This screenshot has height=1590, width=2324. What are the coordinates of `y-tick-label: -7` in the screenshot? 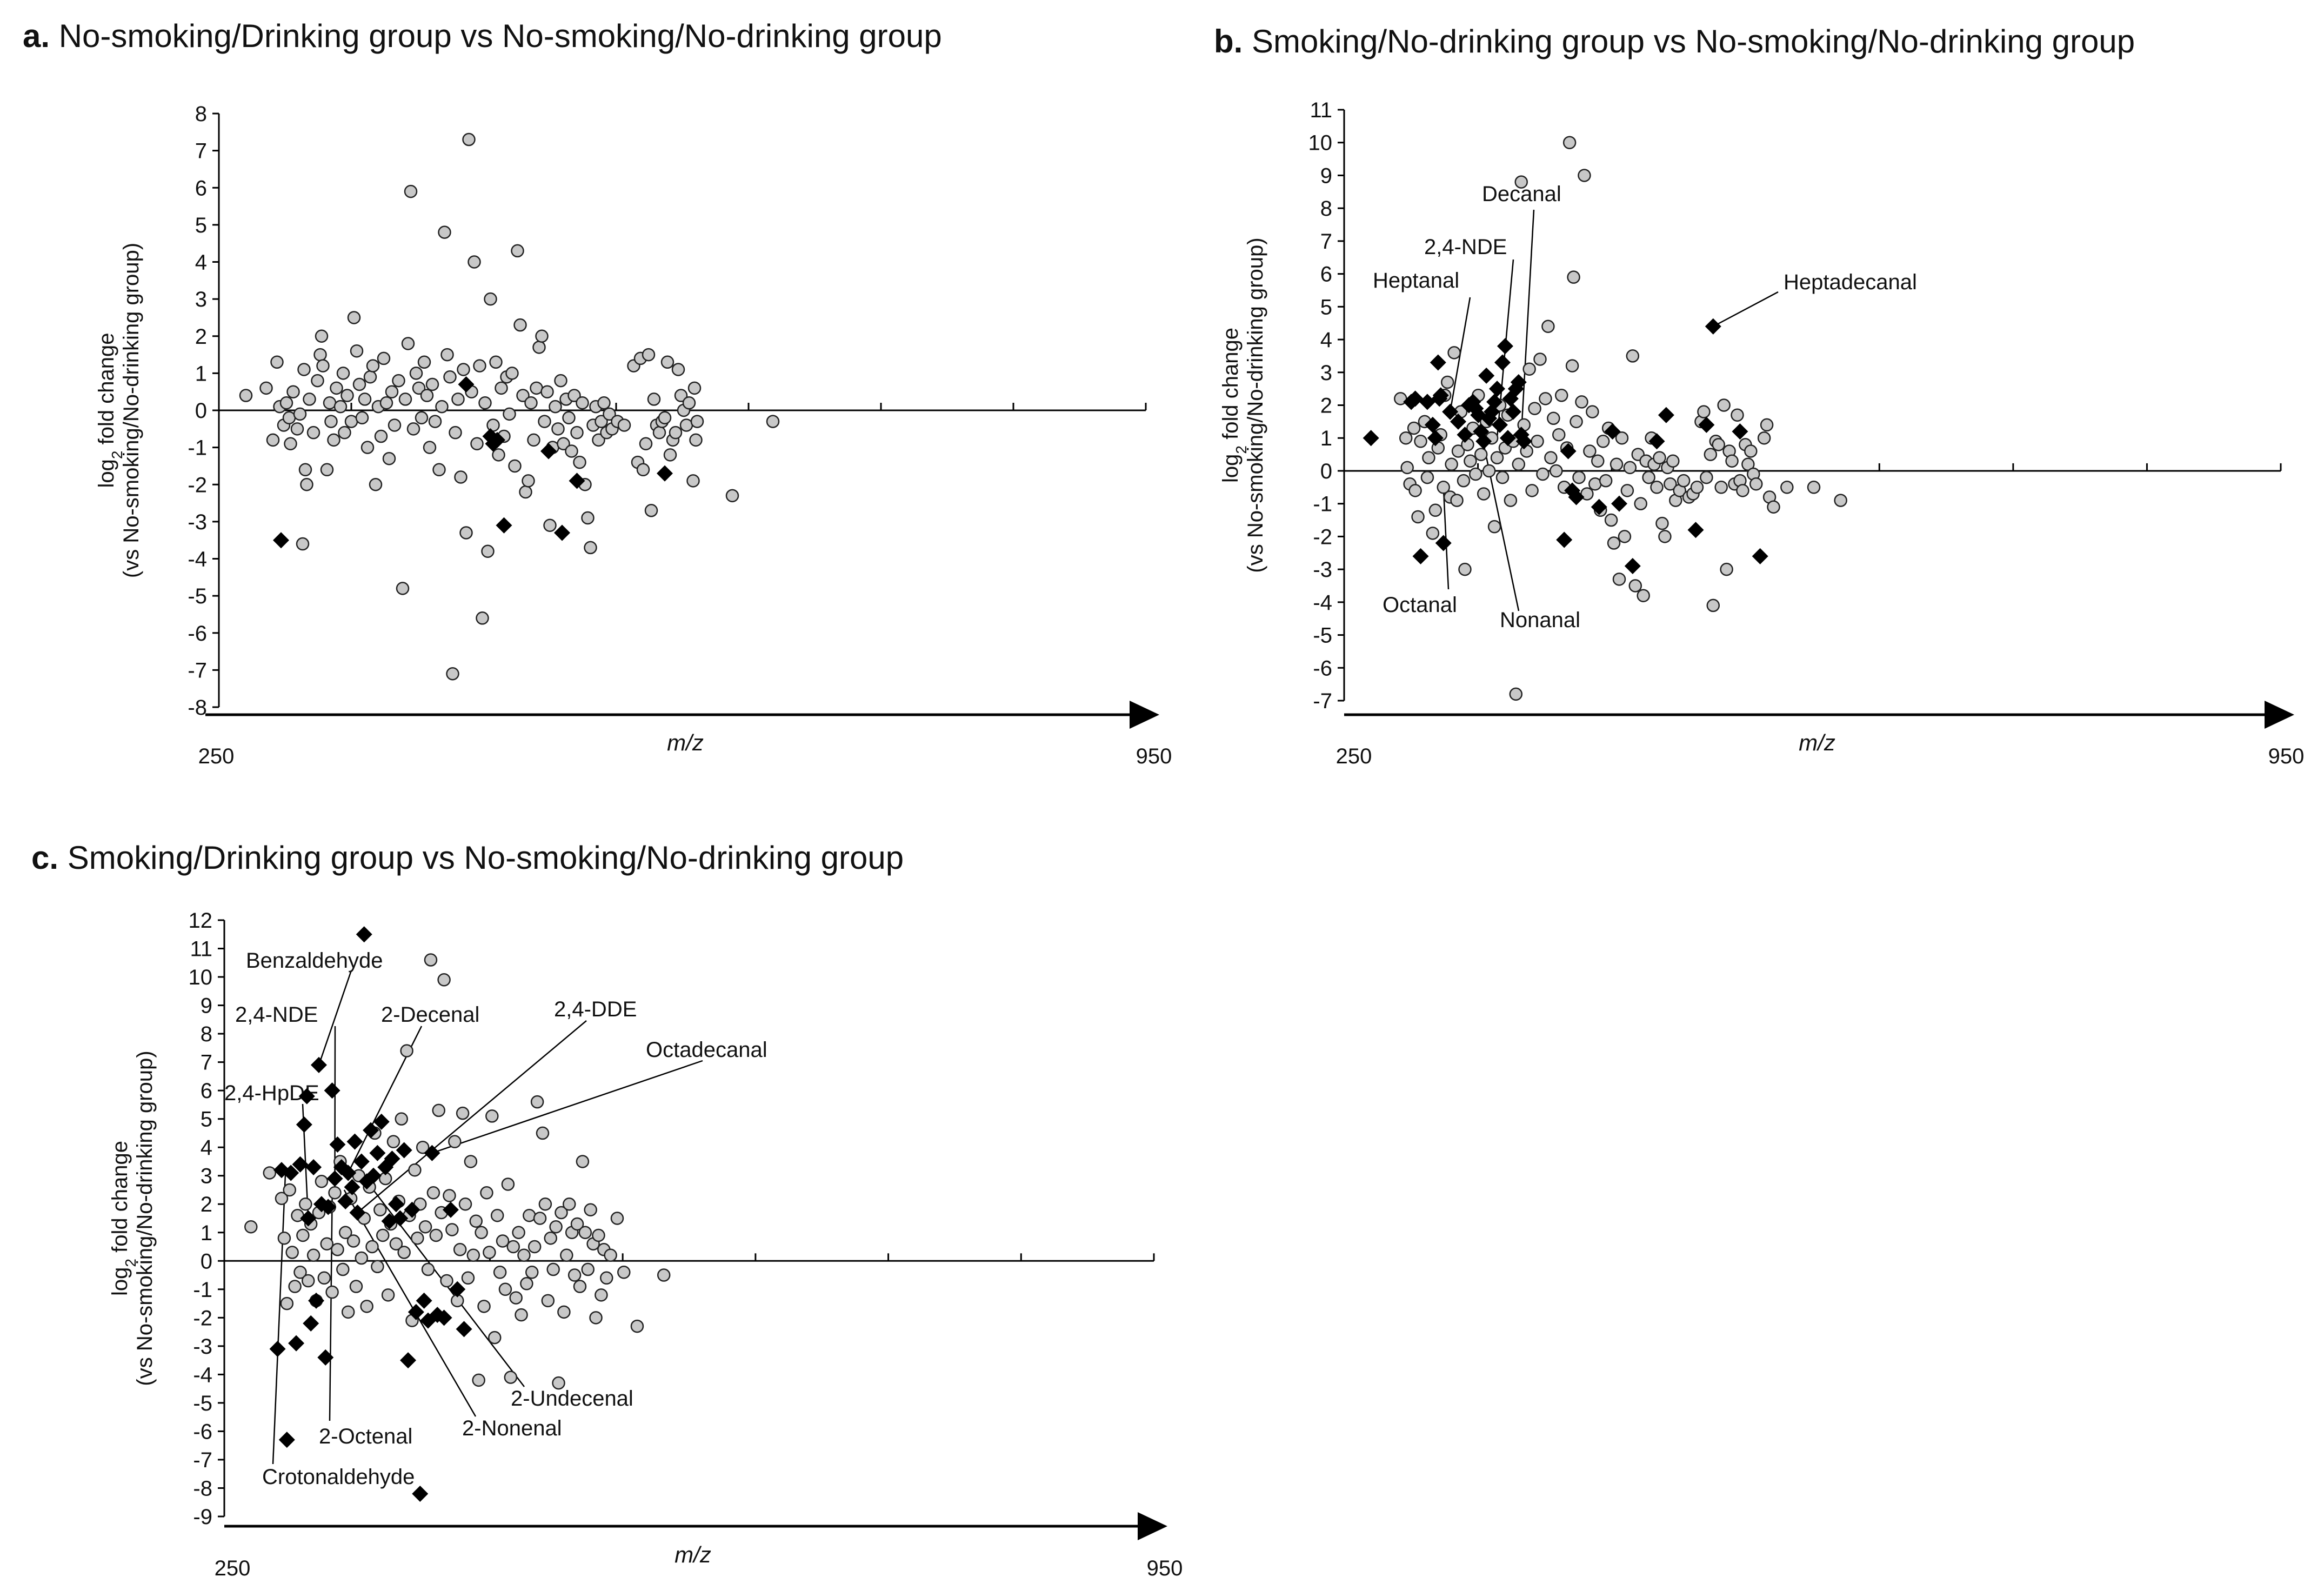 It's located at (202, 1460).